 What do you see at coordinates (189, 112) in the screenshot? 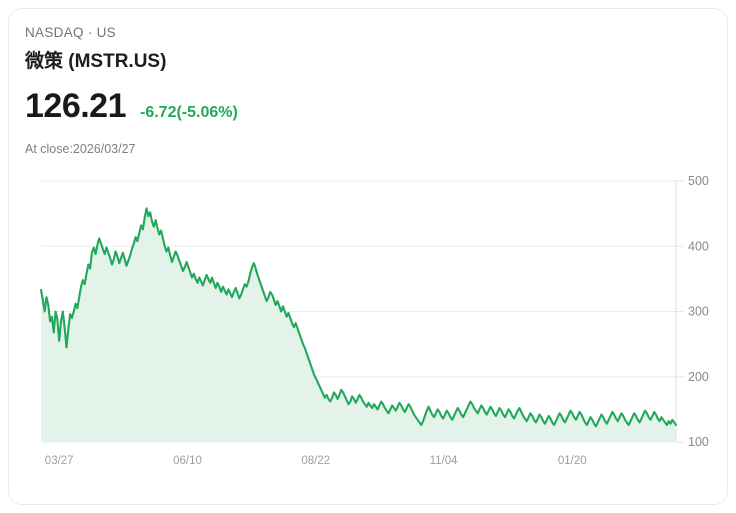
I see `price-change: -6.72(-5.06%)` at bounding box center [189, 112].